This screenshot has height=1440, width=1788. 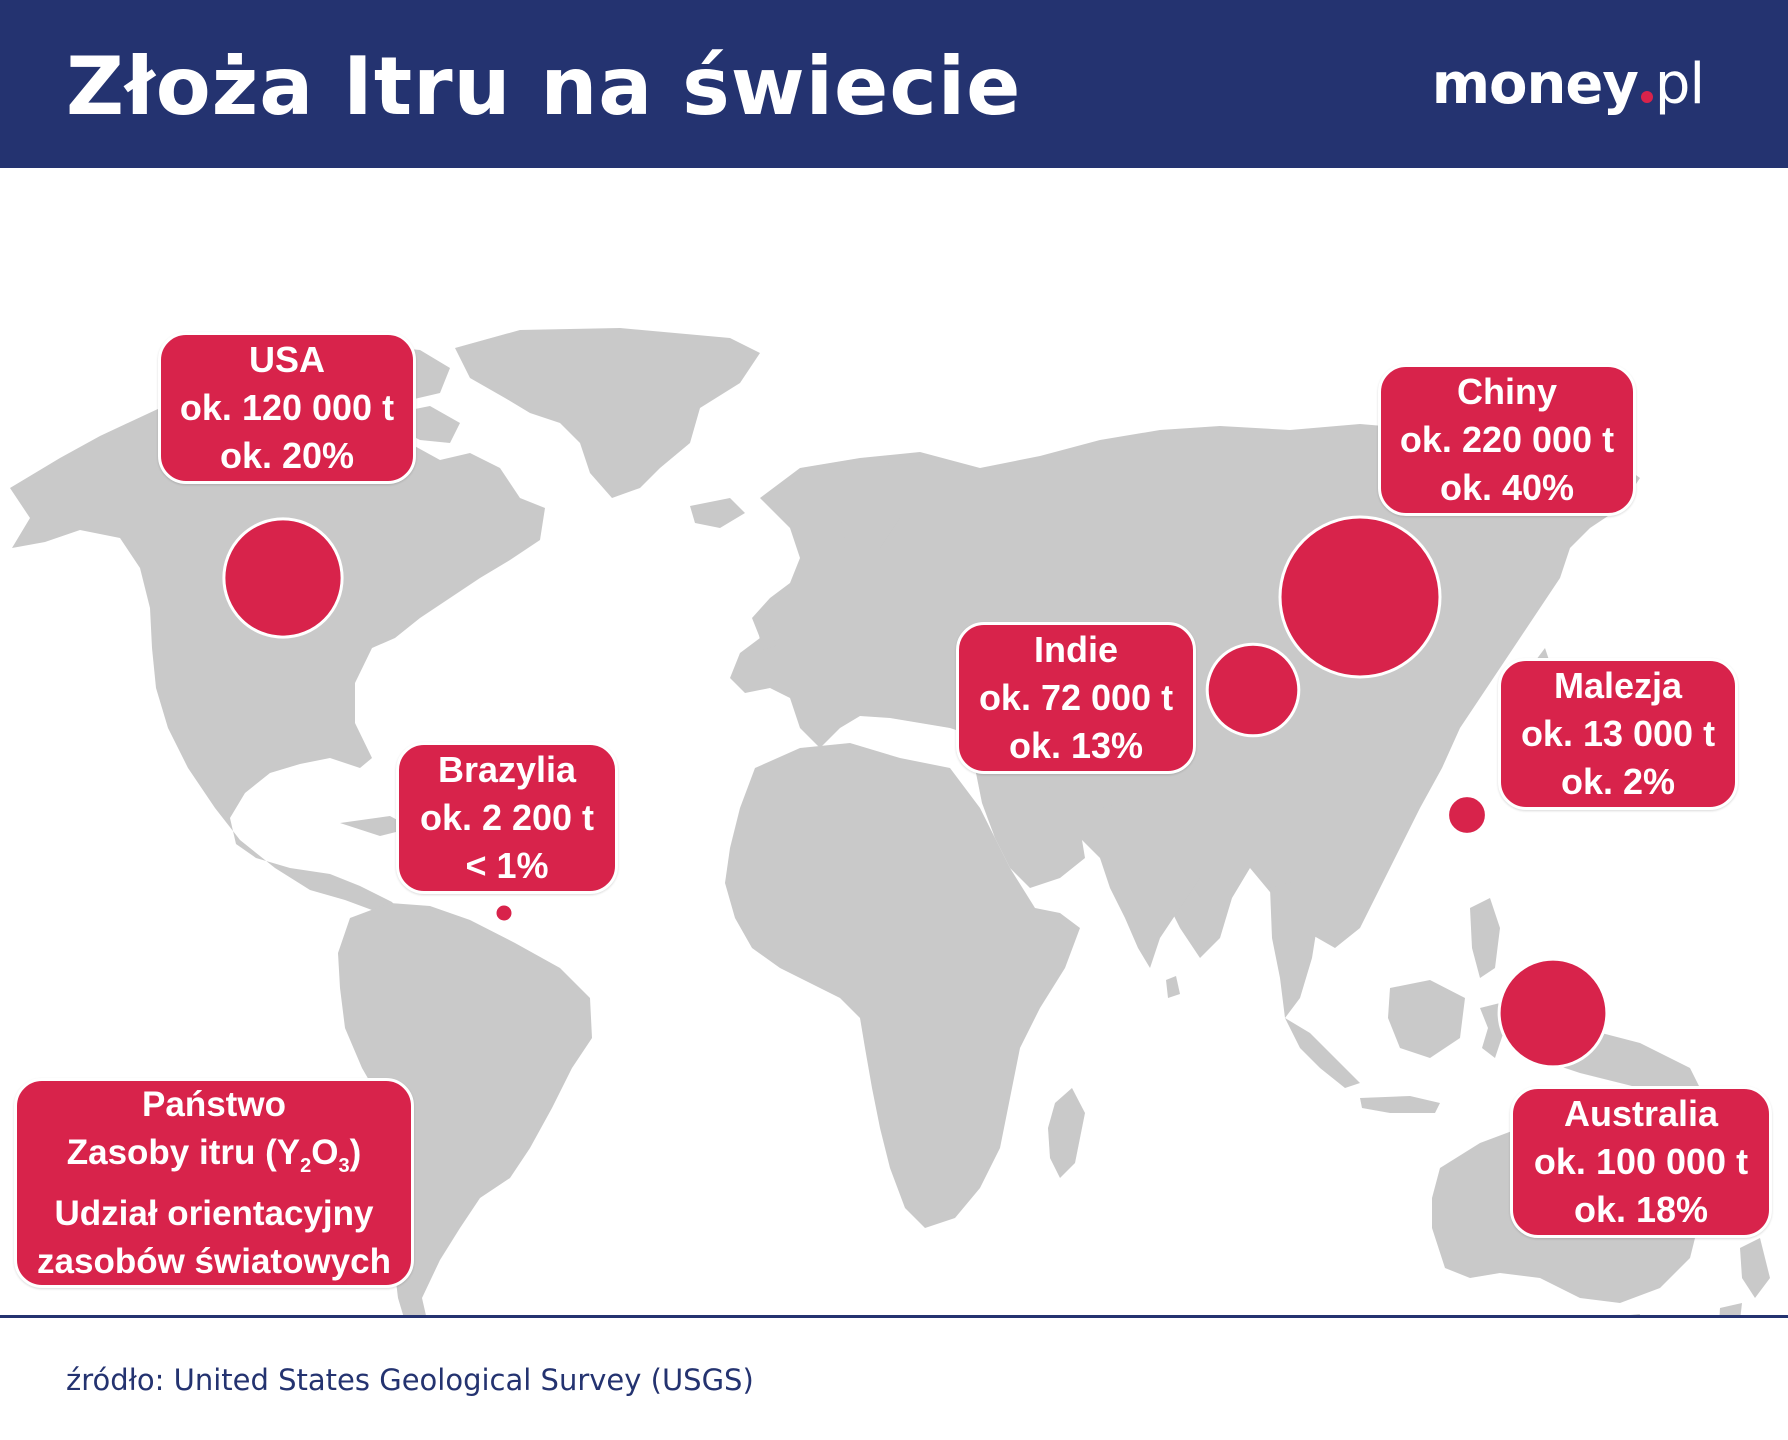 I want to click on label-usa: USA ok. 120 000 t ok. 20%, so click(x=287, y=408).